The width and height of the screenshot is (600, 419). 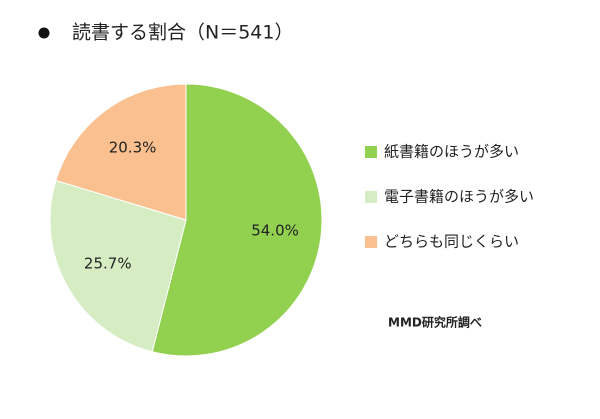 What do you see at coordinates (435, 322) in the screenshot?
I see `source-note: MMD研究所調べ` at bounding box center [435, 322].